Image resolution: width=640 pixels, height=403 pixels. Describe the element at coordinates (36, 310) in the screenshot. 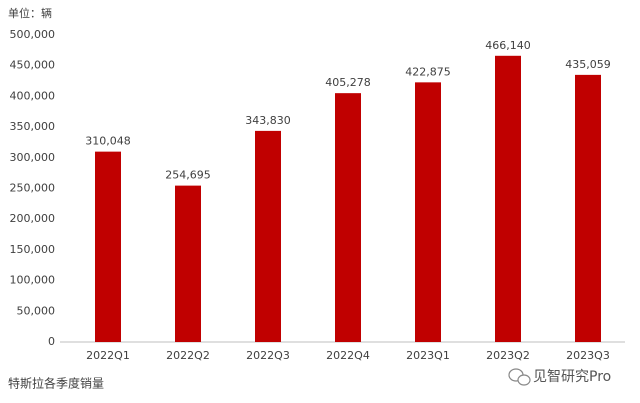

I see `y-tick-label: 50,000` at that location.